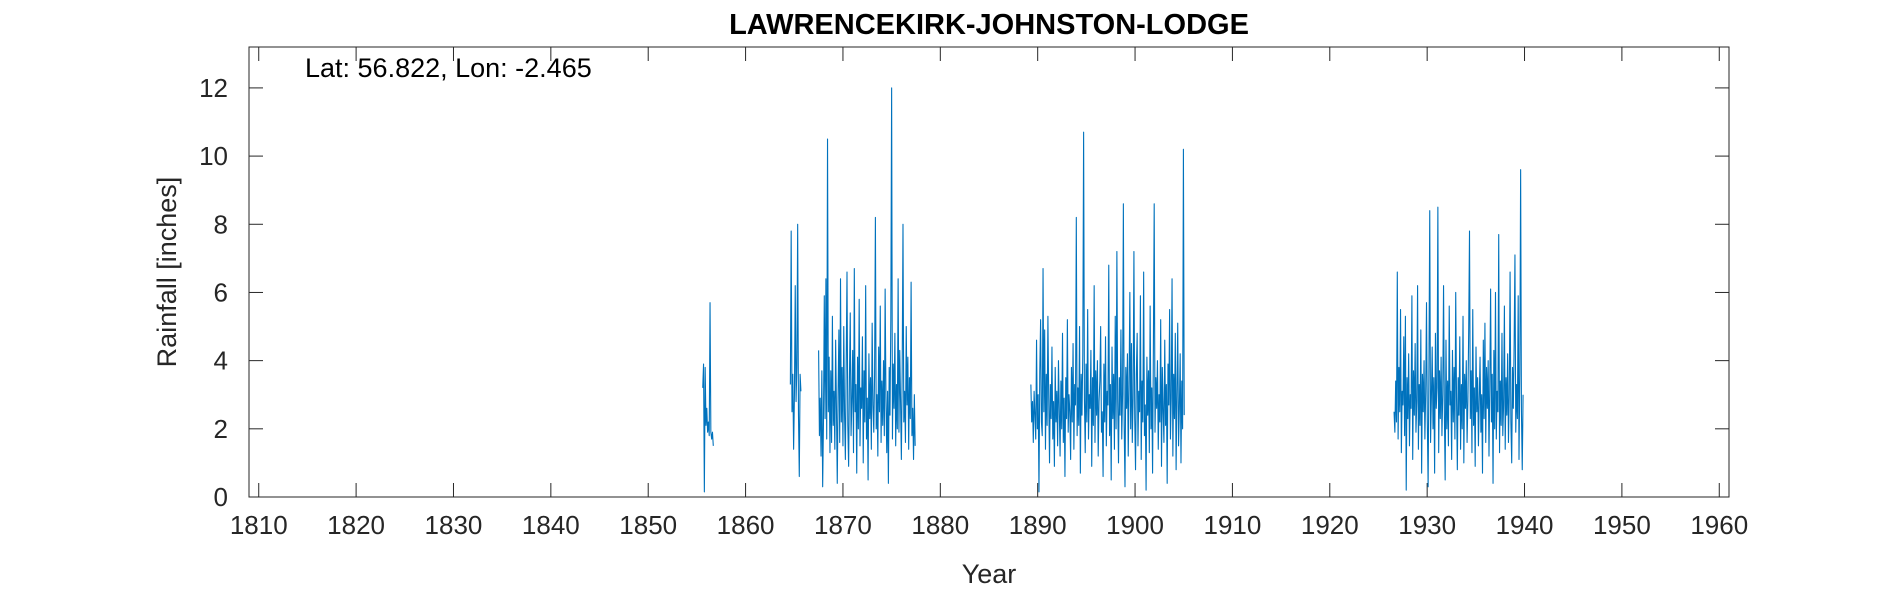  Describe the element at coordinates (940, 525) in the screenshot. I see `x-tick-label: 1880` at that location.